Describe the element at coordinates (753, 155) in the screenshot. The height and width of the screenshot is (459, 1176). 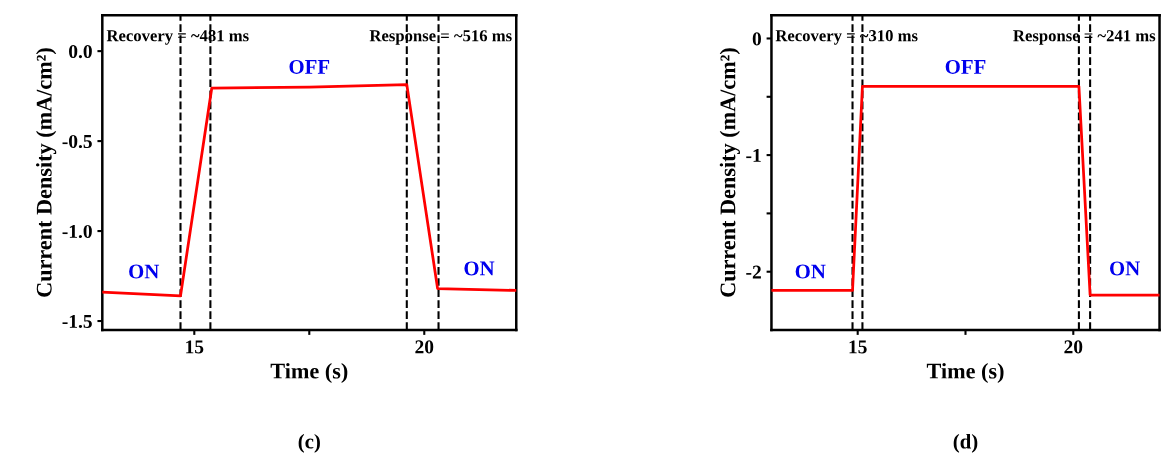
I see `y-tick-label: -1` at that location.